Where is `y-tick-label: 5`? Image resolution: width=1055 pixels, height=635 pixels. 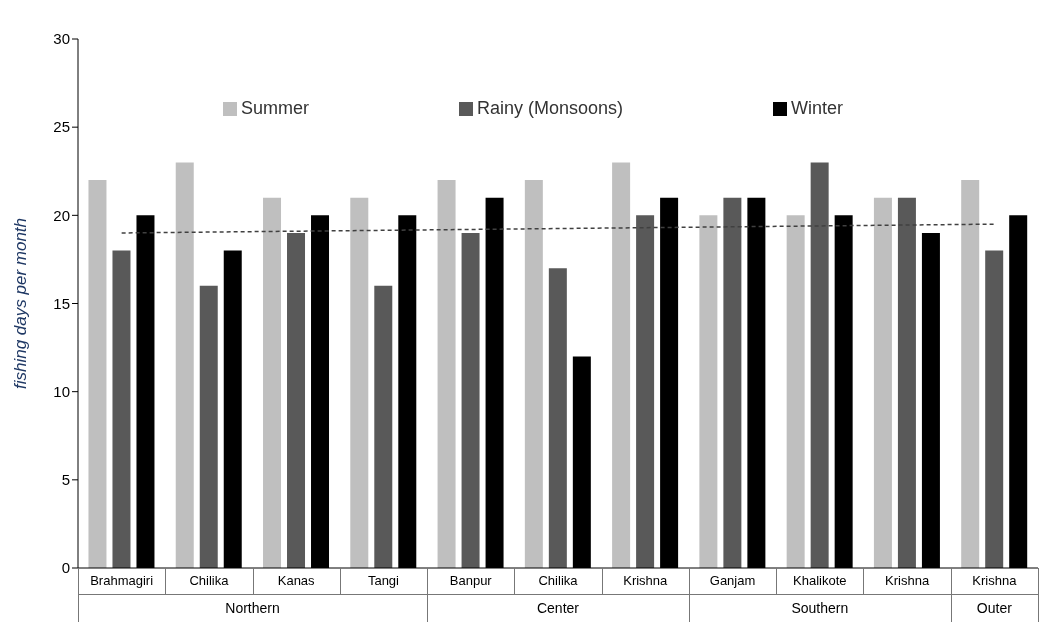
y-tick-label: 5 is located at coordinates (65, 480).